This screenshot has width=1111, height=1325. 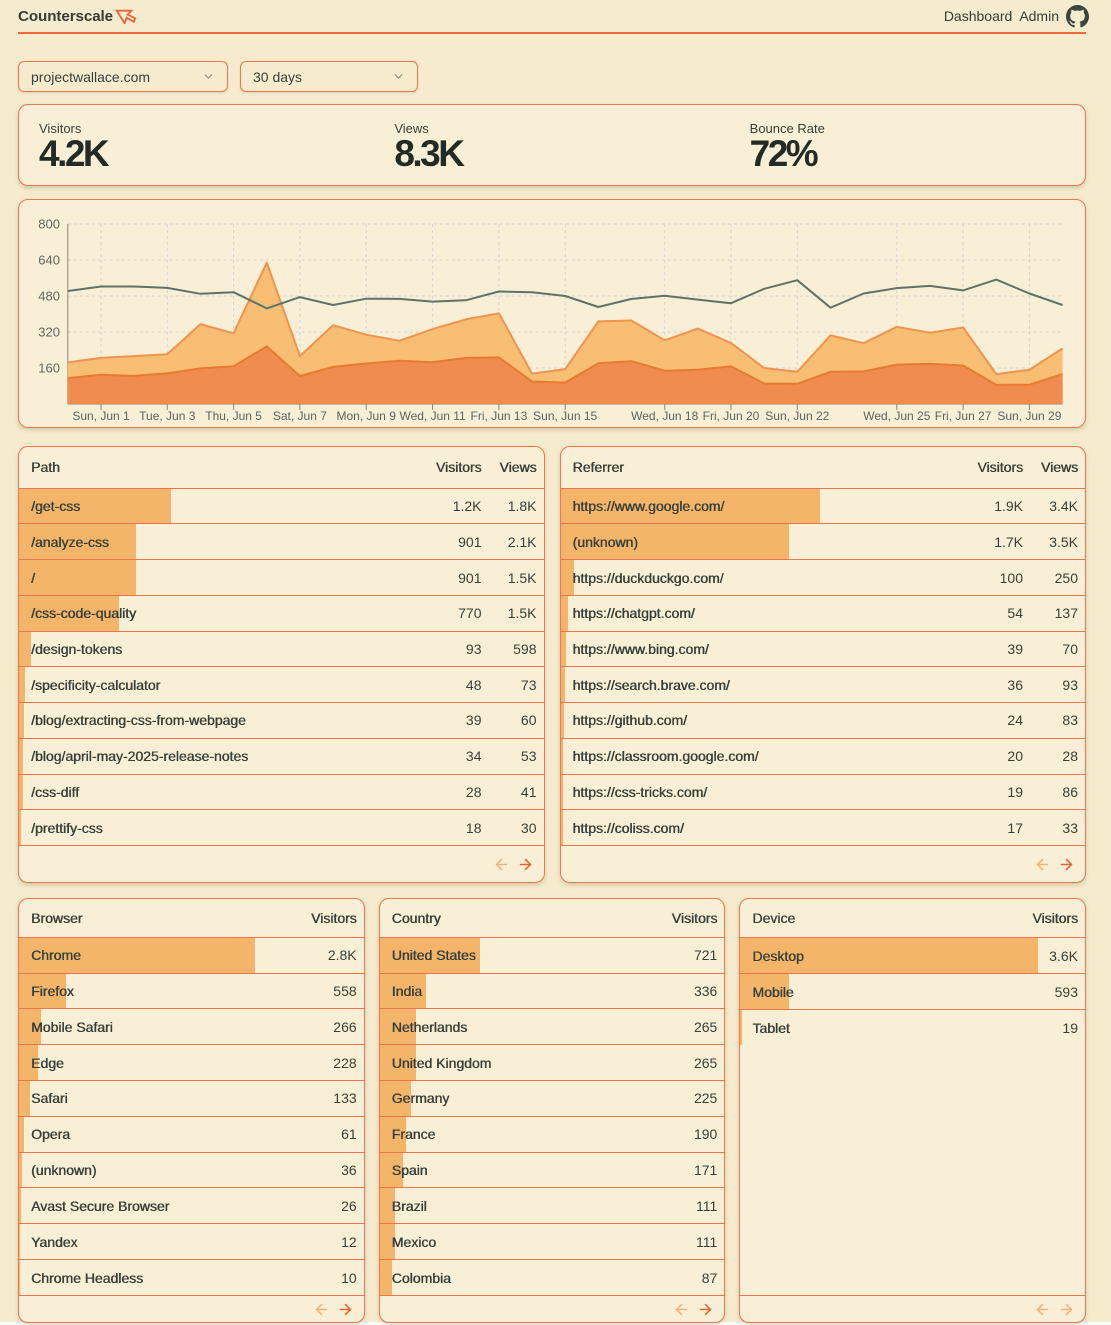 What do you see at coordinates (664, 416) in the screenshot?
I see `svg-text: Wed, Jun 18` at bounding box center [664, 416].